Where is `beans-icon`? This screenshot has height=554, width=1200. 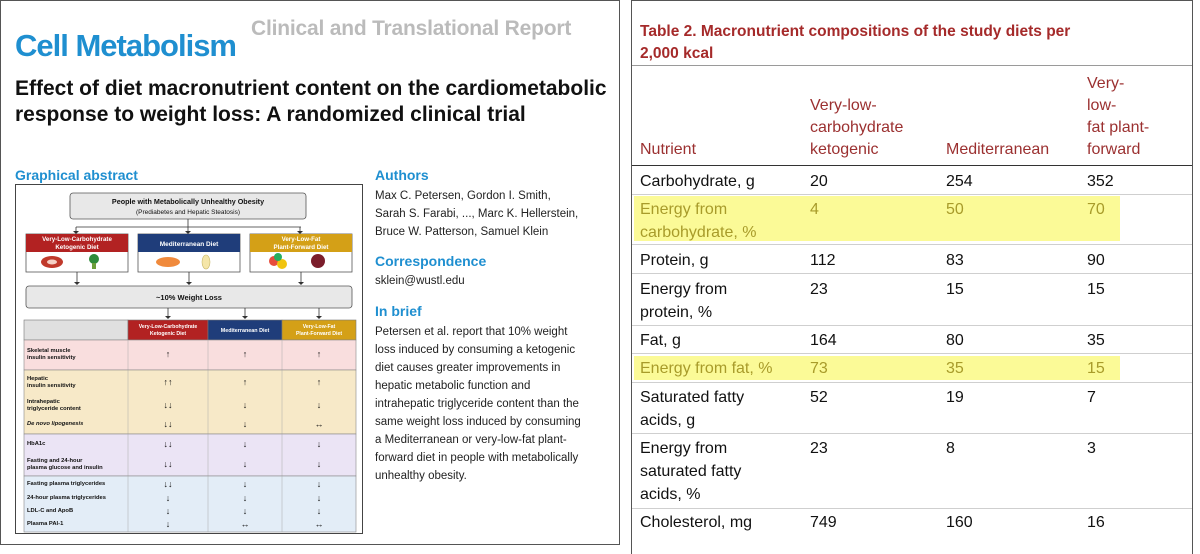 beans-icon is located at coordinates (318, 261).